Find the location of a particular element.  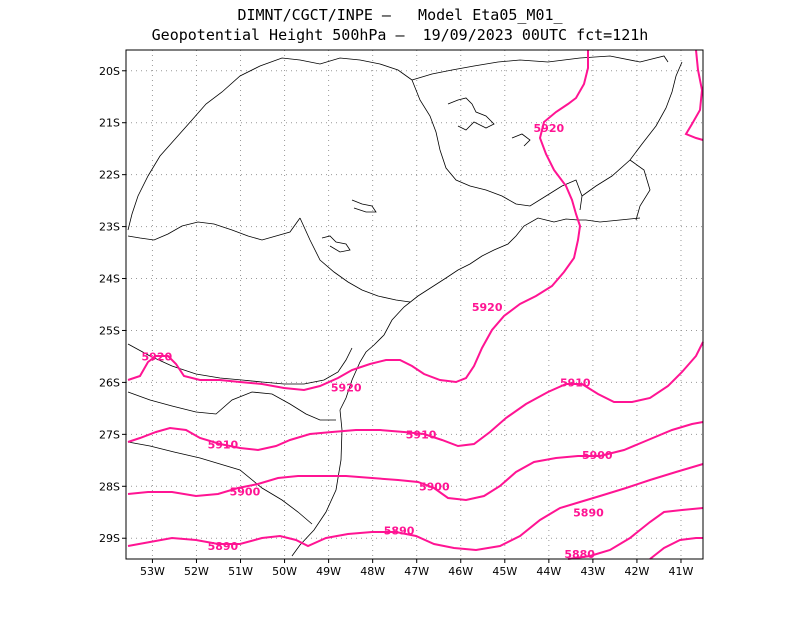

lat-tick-label: 27S is located at coordinates (109, 434).